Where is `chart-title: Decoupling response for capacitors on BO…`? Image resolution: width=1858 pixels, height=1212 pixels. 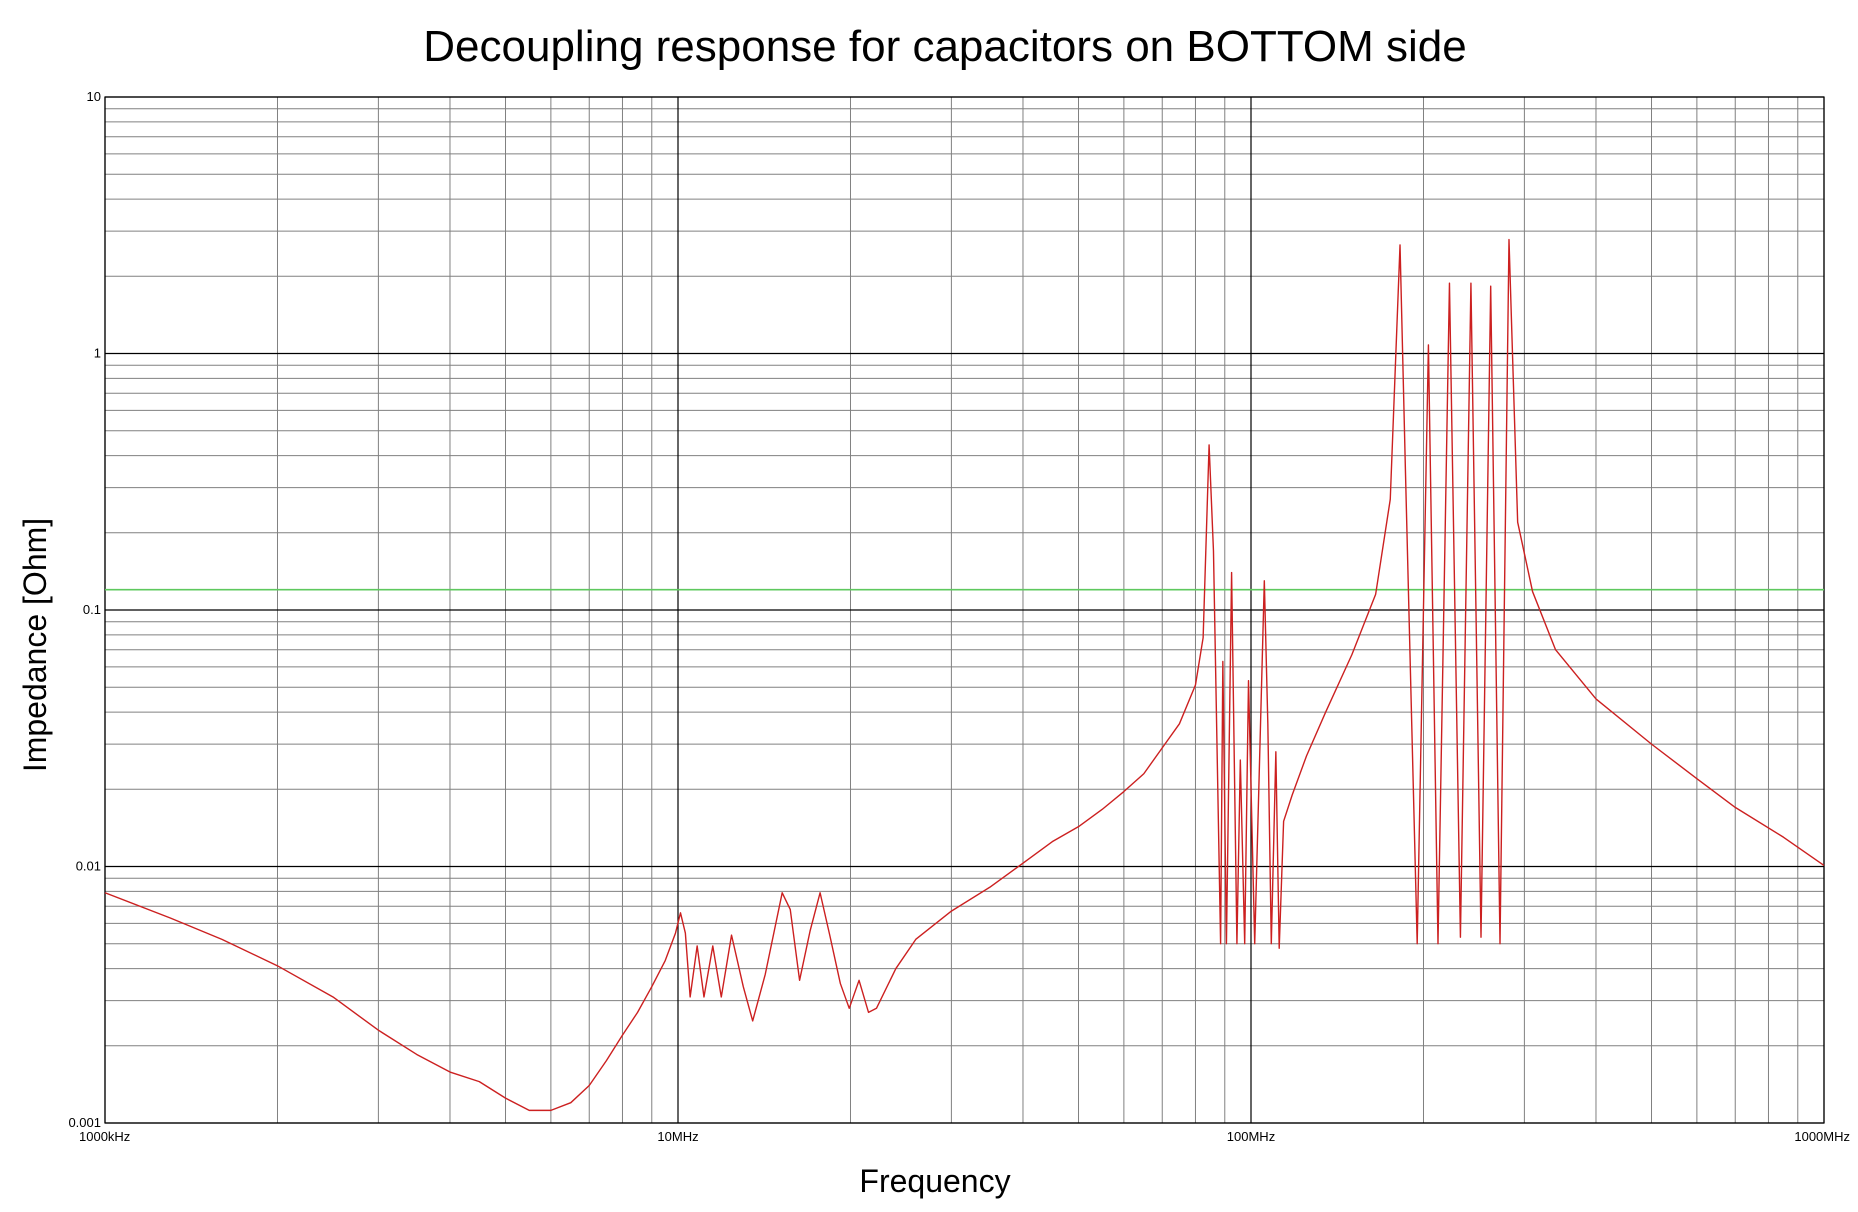
chart-title: Decoupling response for capacitors on BO… is located at coordinates (944, 46).